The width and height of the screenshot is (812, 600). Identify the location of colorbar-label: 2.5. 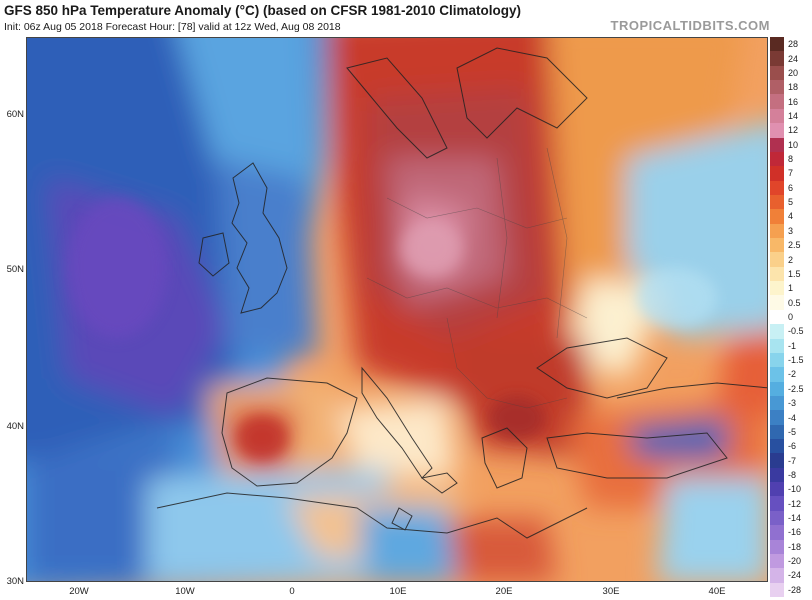
(794, 245).